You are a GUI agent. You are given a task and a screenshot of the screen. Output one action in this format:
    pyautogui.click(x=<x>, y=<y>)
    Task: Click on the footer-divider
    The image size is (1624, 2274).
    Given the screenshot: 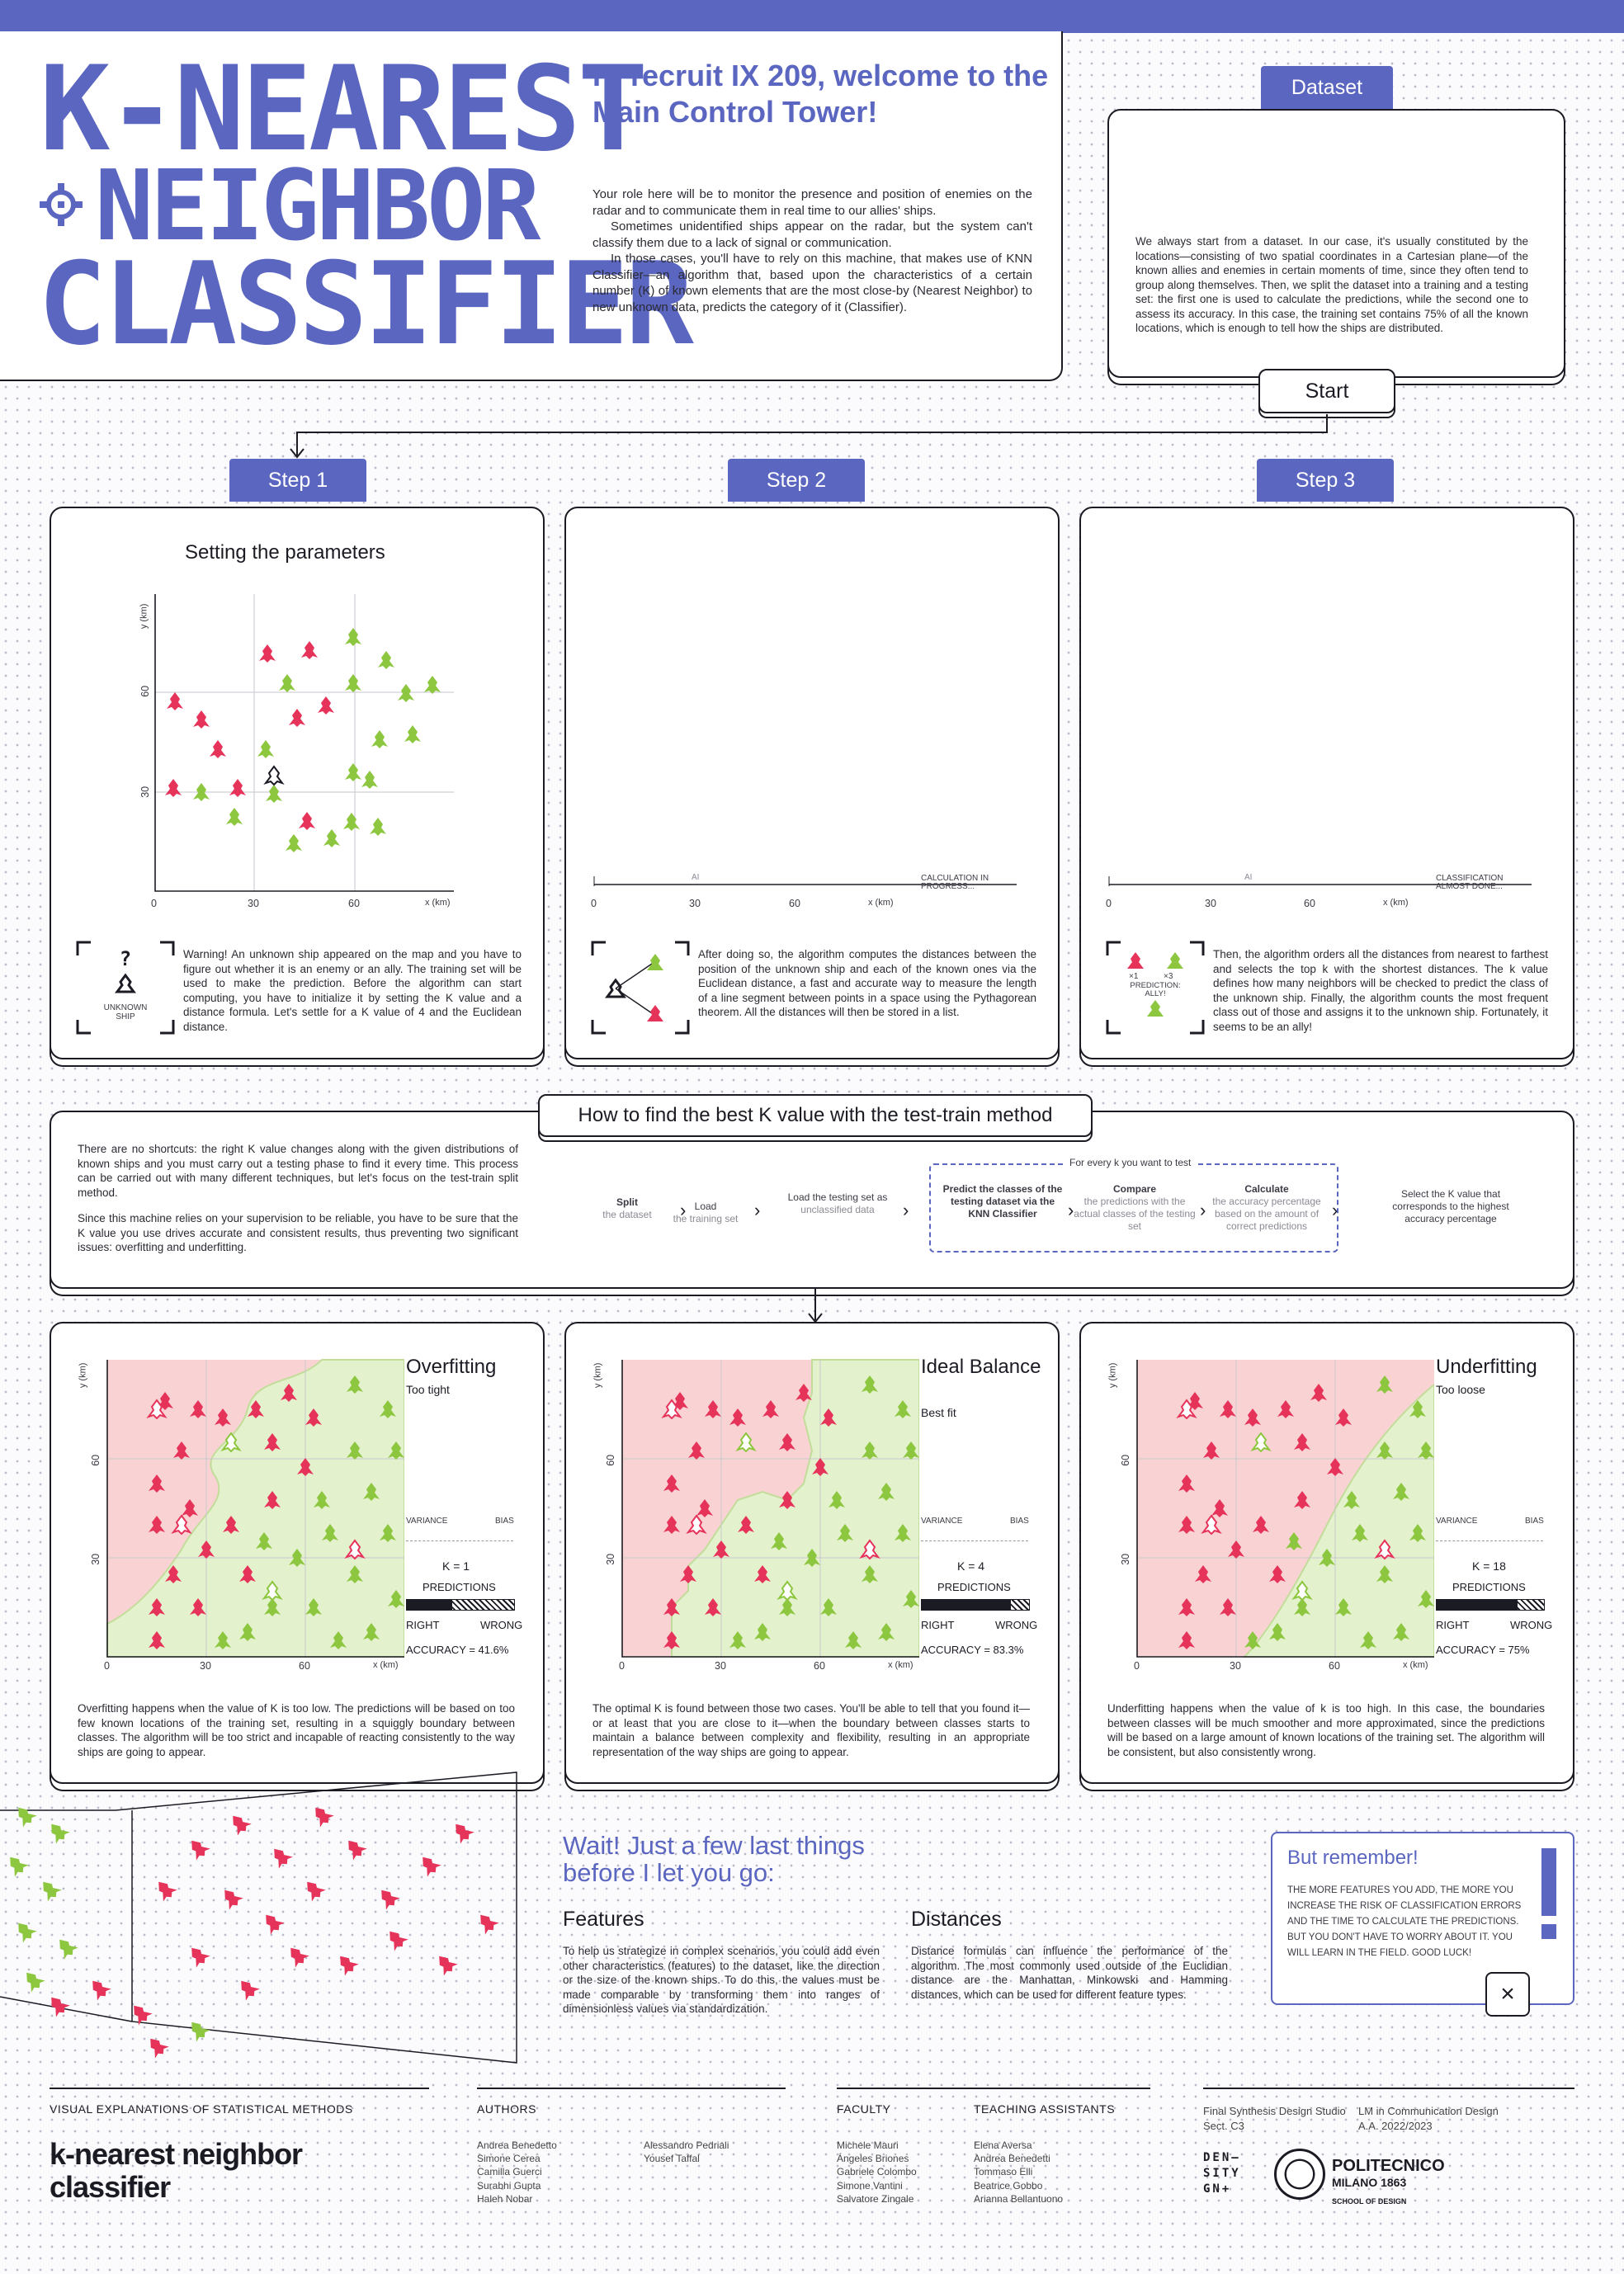 What is the action you would take?
    pyautogui.click(x=1389, y=2089)
    